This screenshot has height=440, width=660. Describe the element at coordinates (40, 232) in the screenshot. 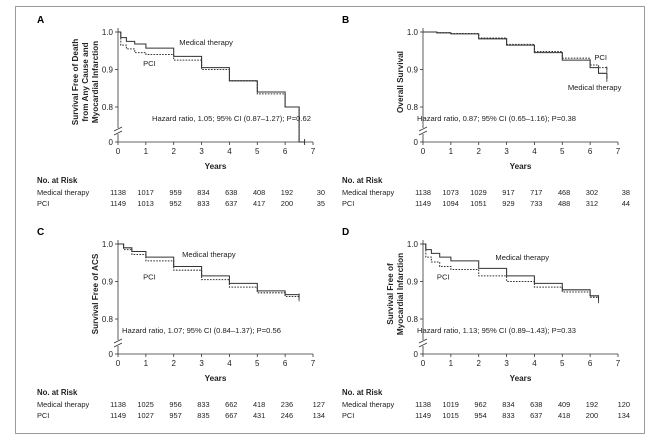

I see `panel-letter: C` at that location.